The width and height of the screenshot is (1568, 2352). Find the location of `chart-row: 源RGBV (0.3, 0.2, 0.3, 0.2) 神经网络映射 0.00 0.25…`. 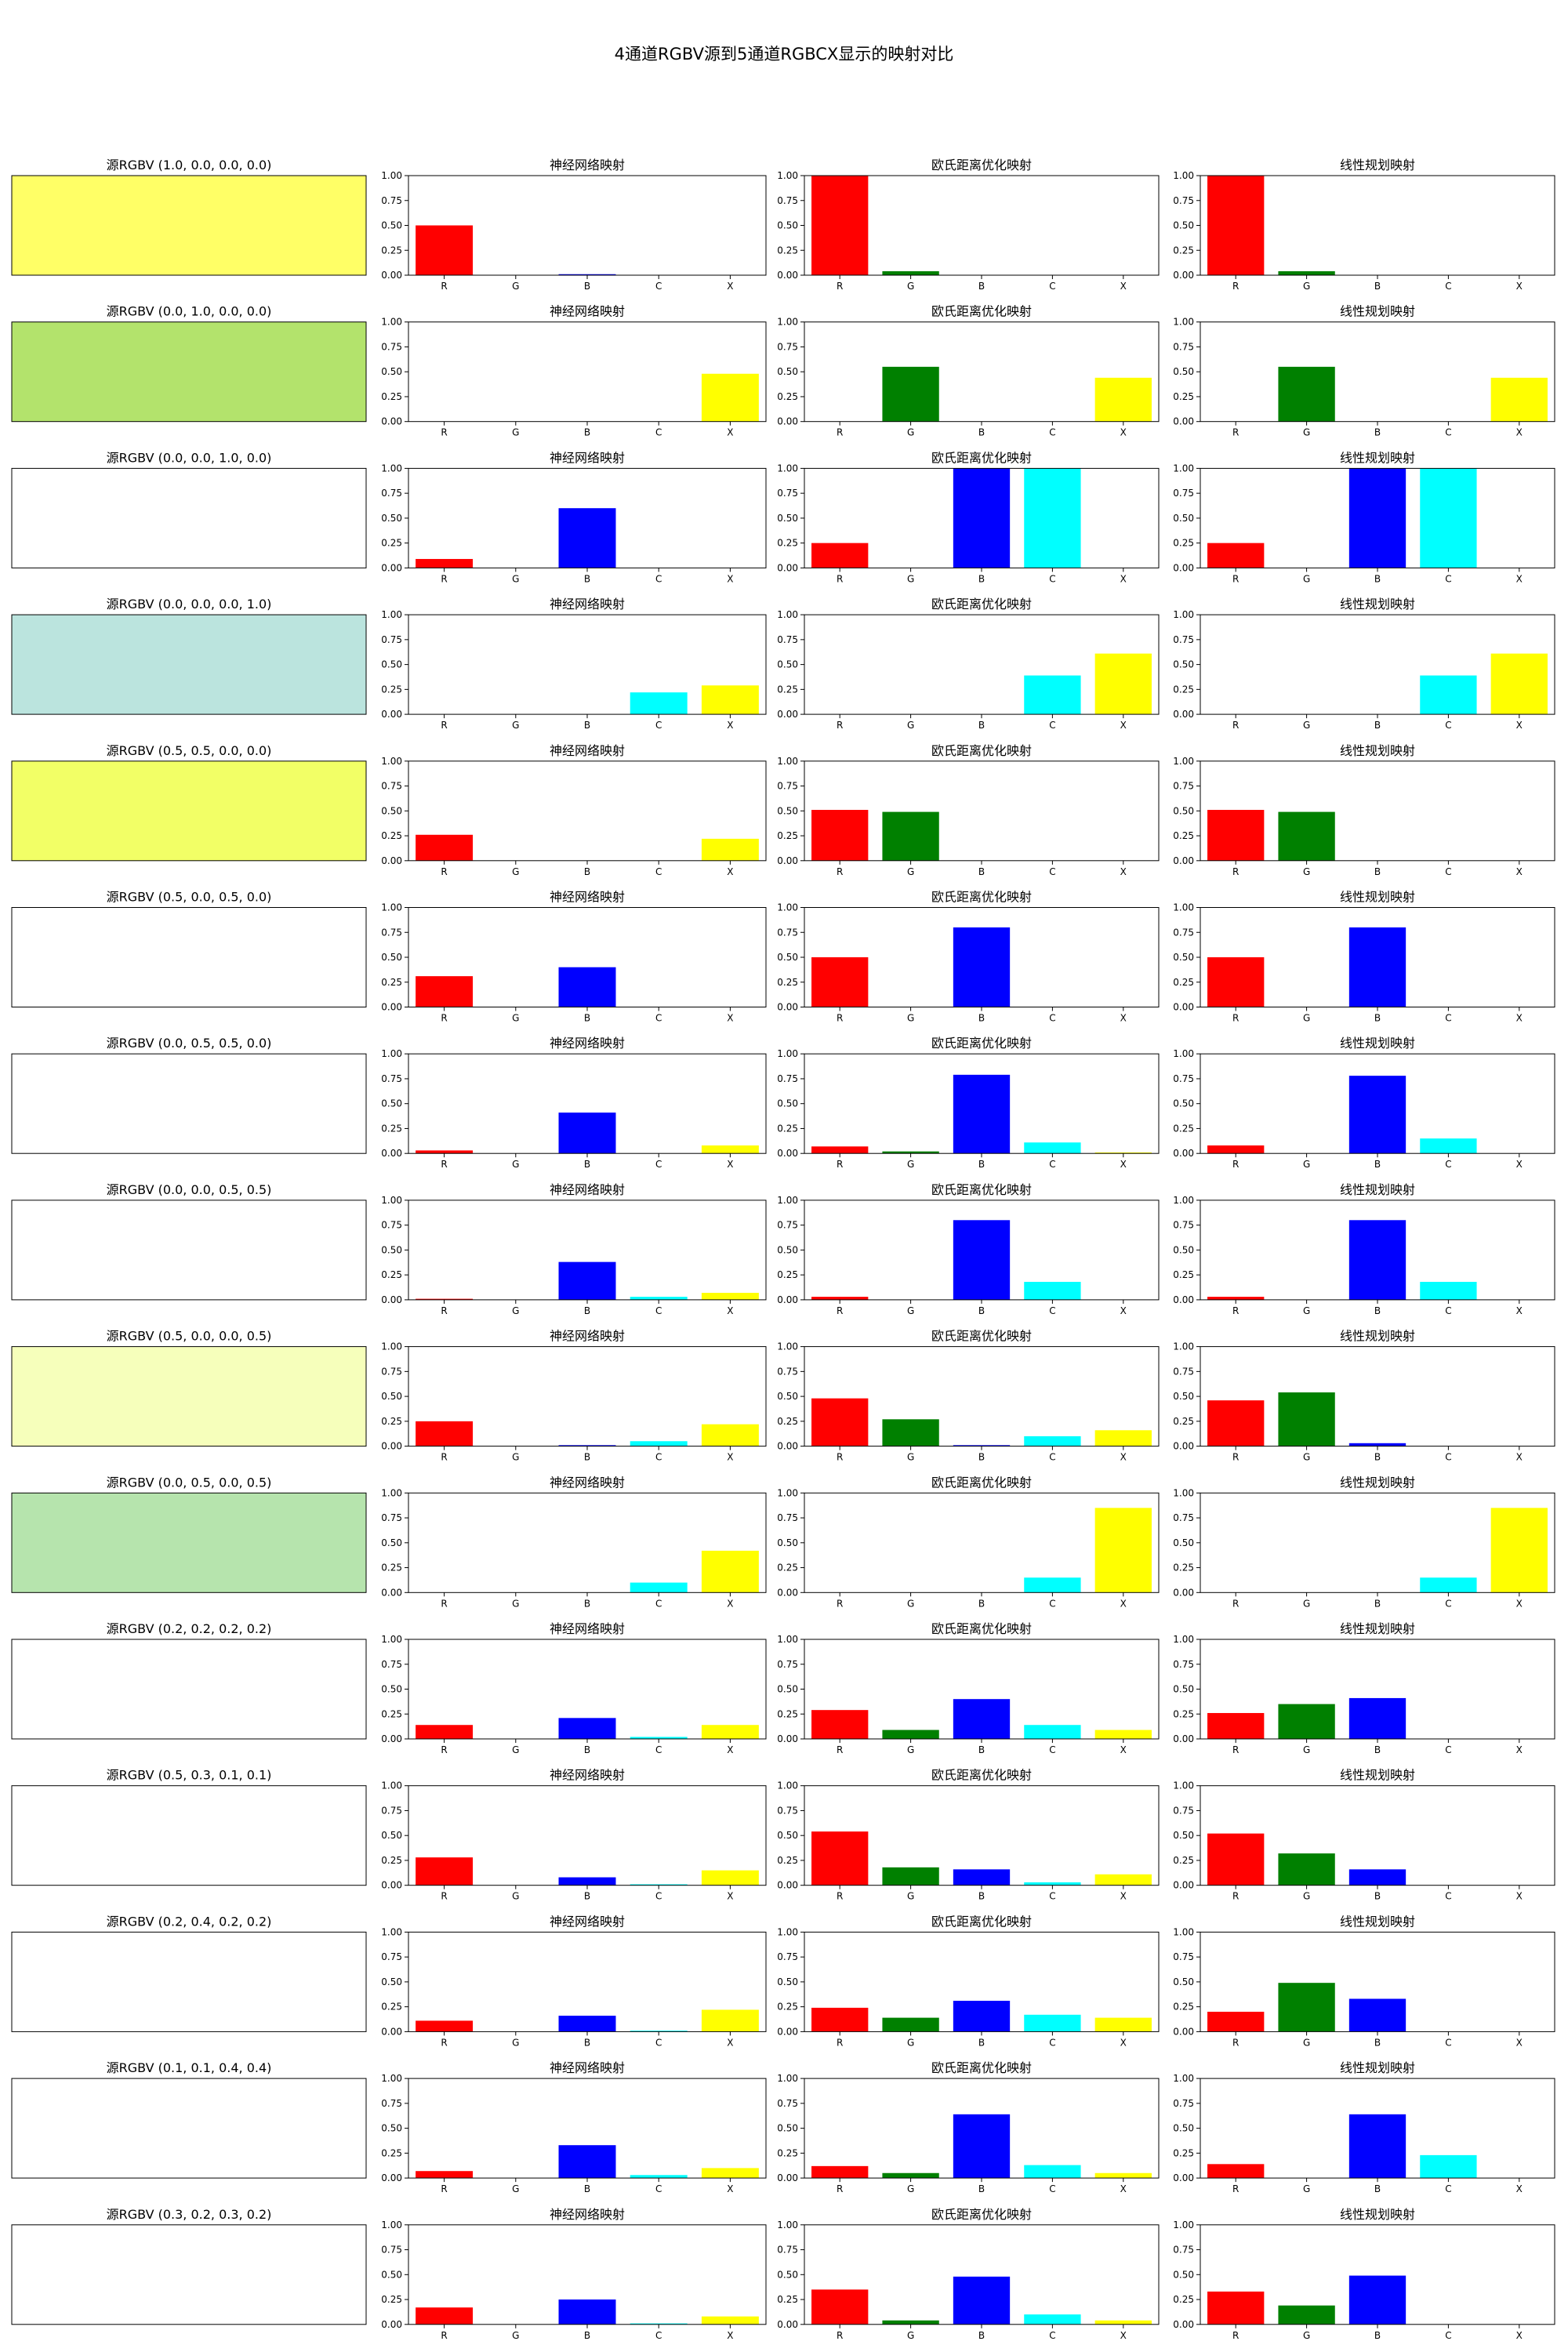

chart-row: 源RGBV (0.3, 0.2, 0.3, 0.2) 神经网络映射 0.00 0.25… is located at coordinates (783, 2274).